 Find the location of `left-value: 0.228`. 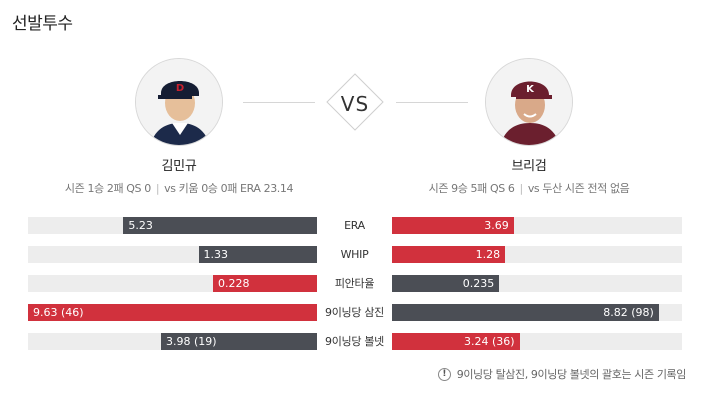

left-value: 0.228 is located at coordinates (233, 283).